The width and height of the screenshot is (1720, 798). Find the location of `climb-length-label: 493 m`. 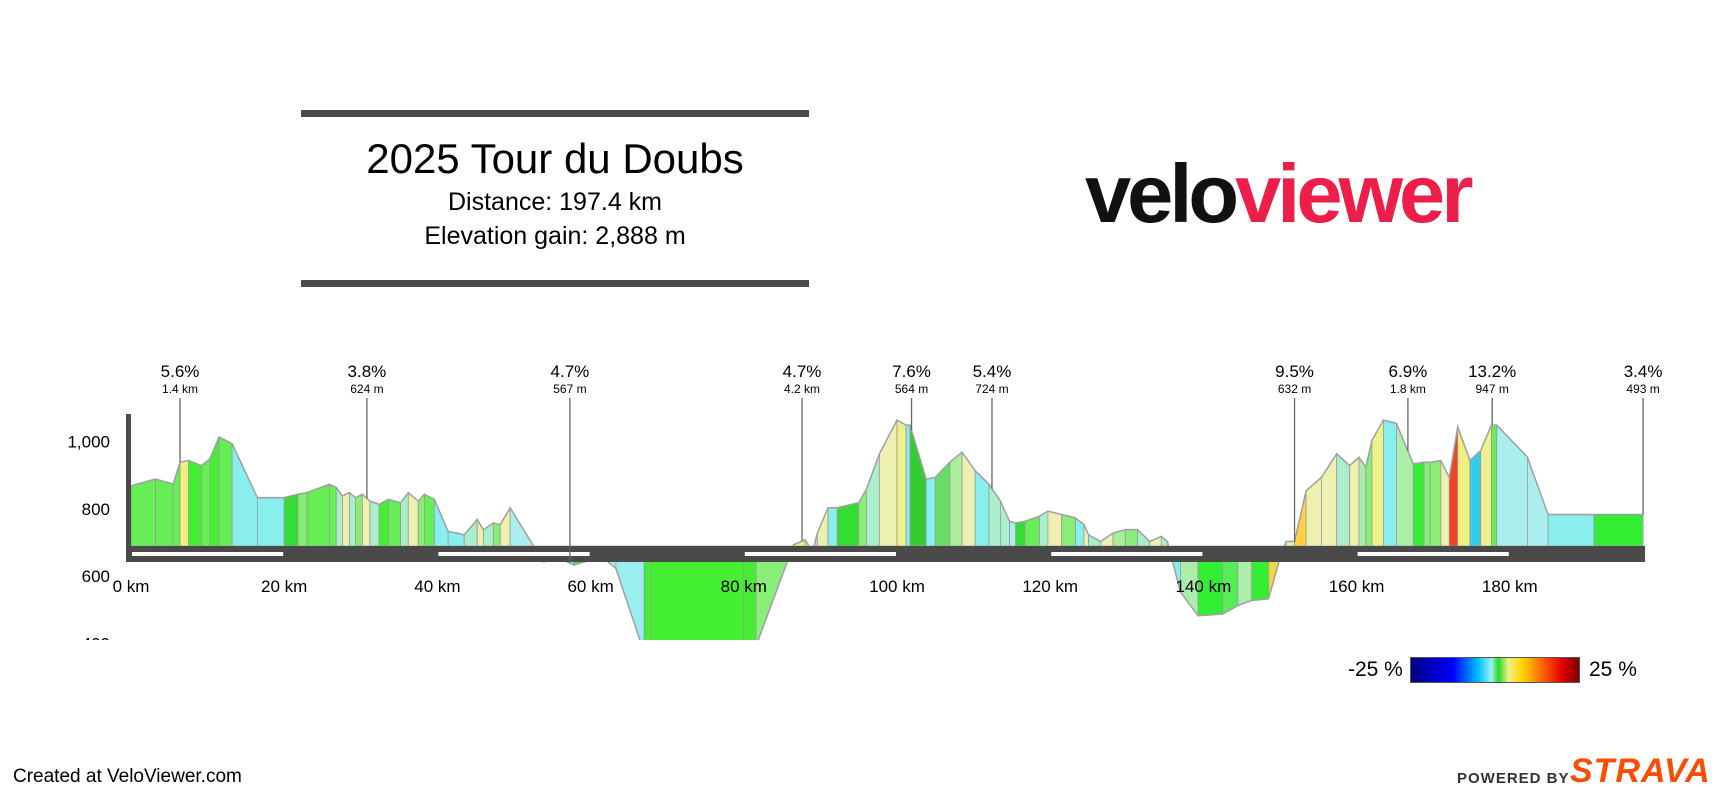

climb-length-label: 493 m is located at coordinates (1642, 389).